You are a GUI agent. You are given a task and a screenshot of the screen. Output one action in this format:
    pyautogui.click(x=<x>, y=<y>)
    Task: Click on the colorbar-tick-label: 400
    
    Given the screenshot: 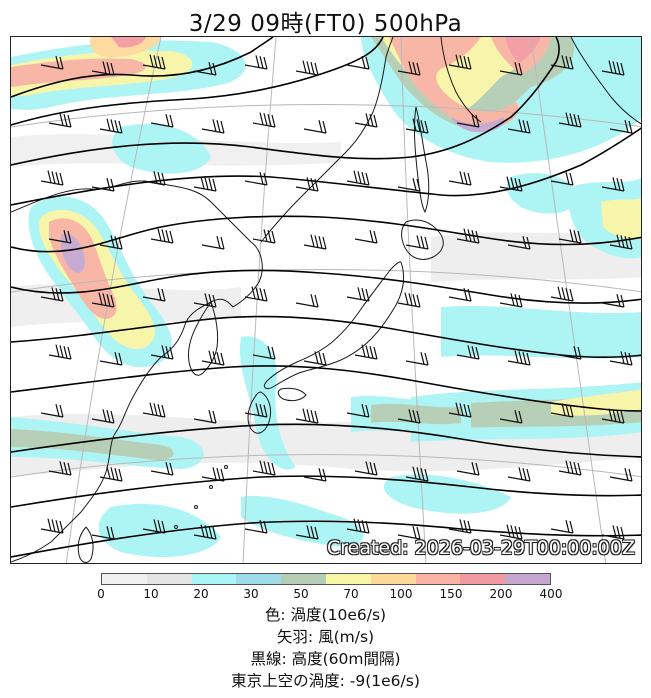 What is the action you would take?
    pyautogui.click(x=551, y=594)
    